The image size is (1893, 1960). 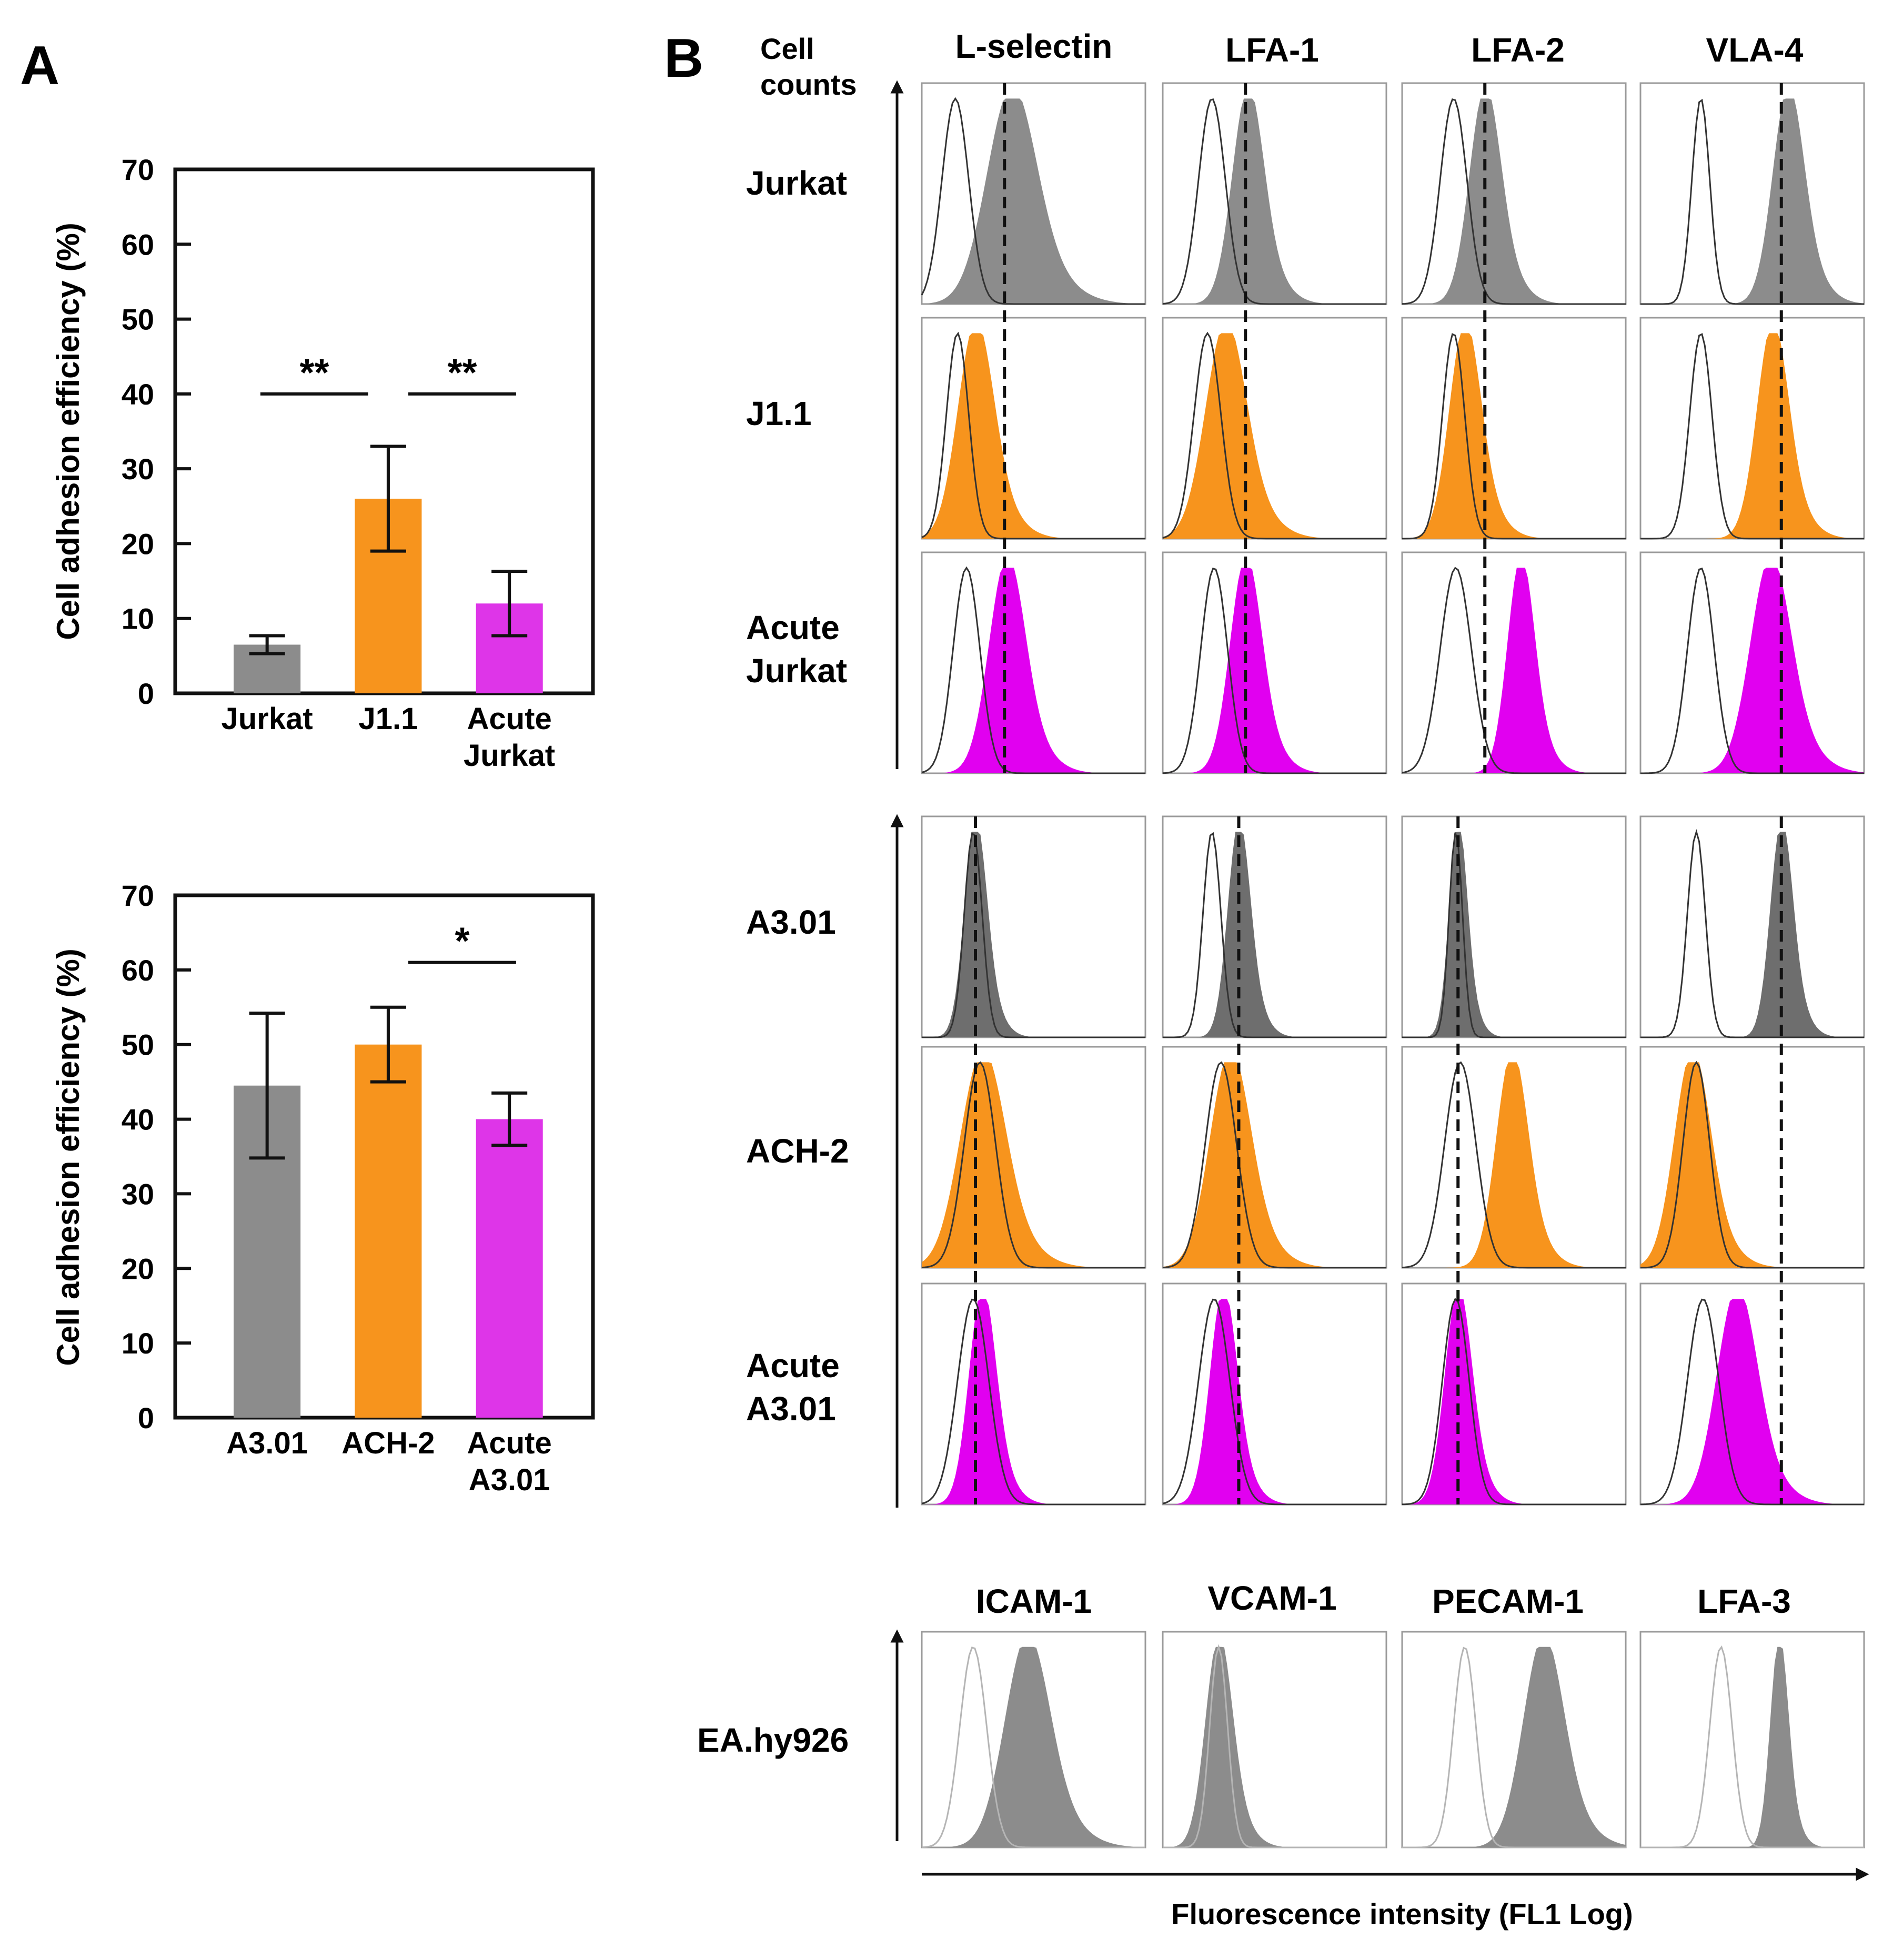 I want to click on row-label-acute-a3-01: Acute, so click(x=793, y=1366).